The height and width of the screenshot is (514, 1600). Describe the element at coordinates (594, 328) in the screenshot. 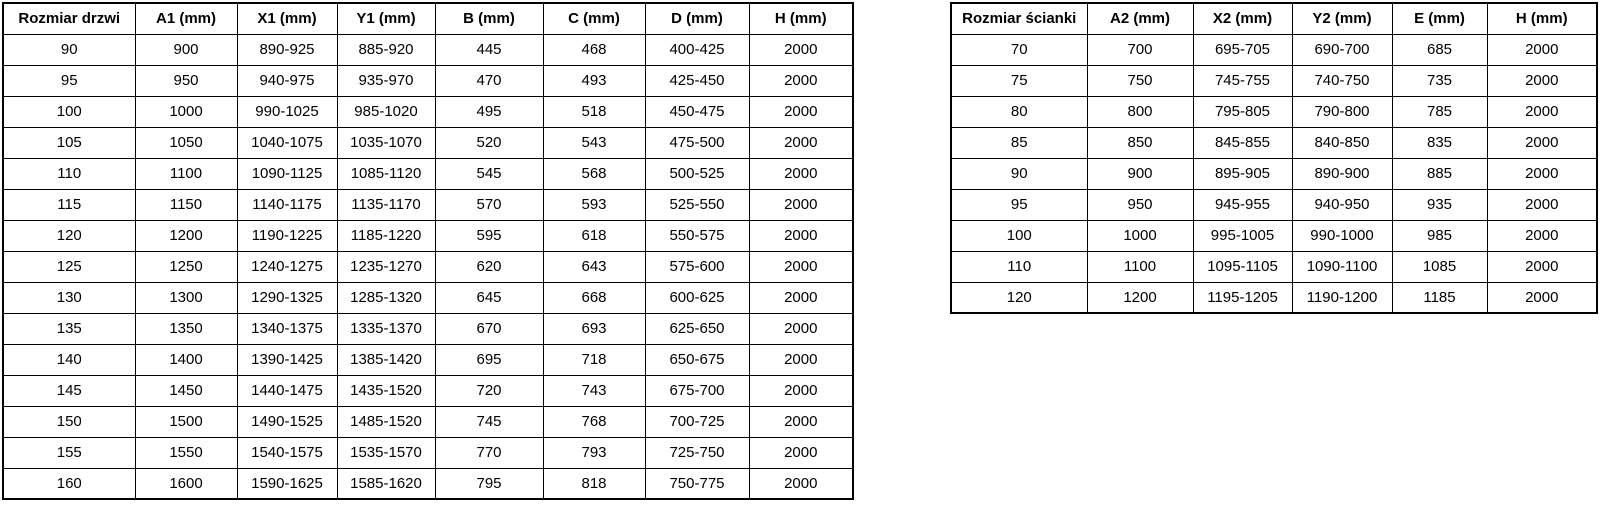

I see `door-table-cell: 693` at that location.